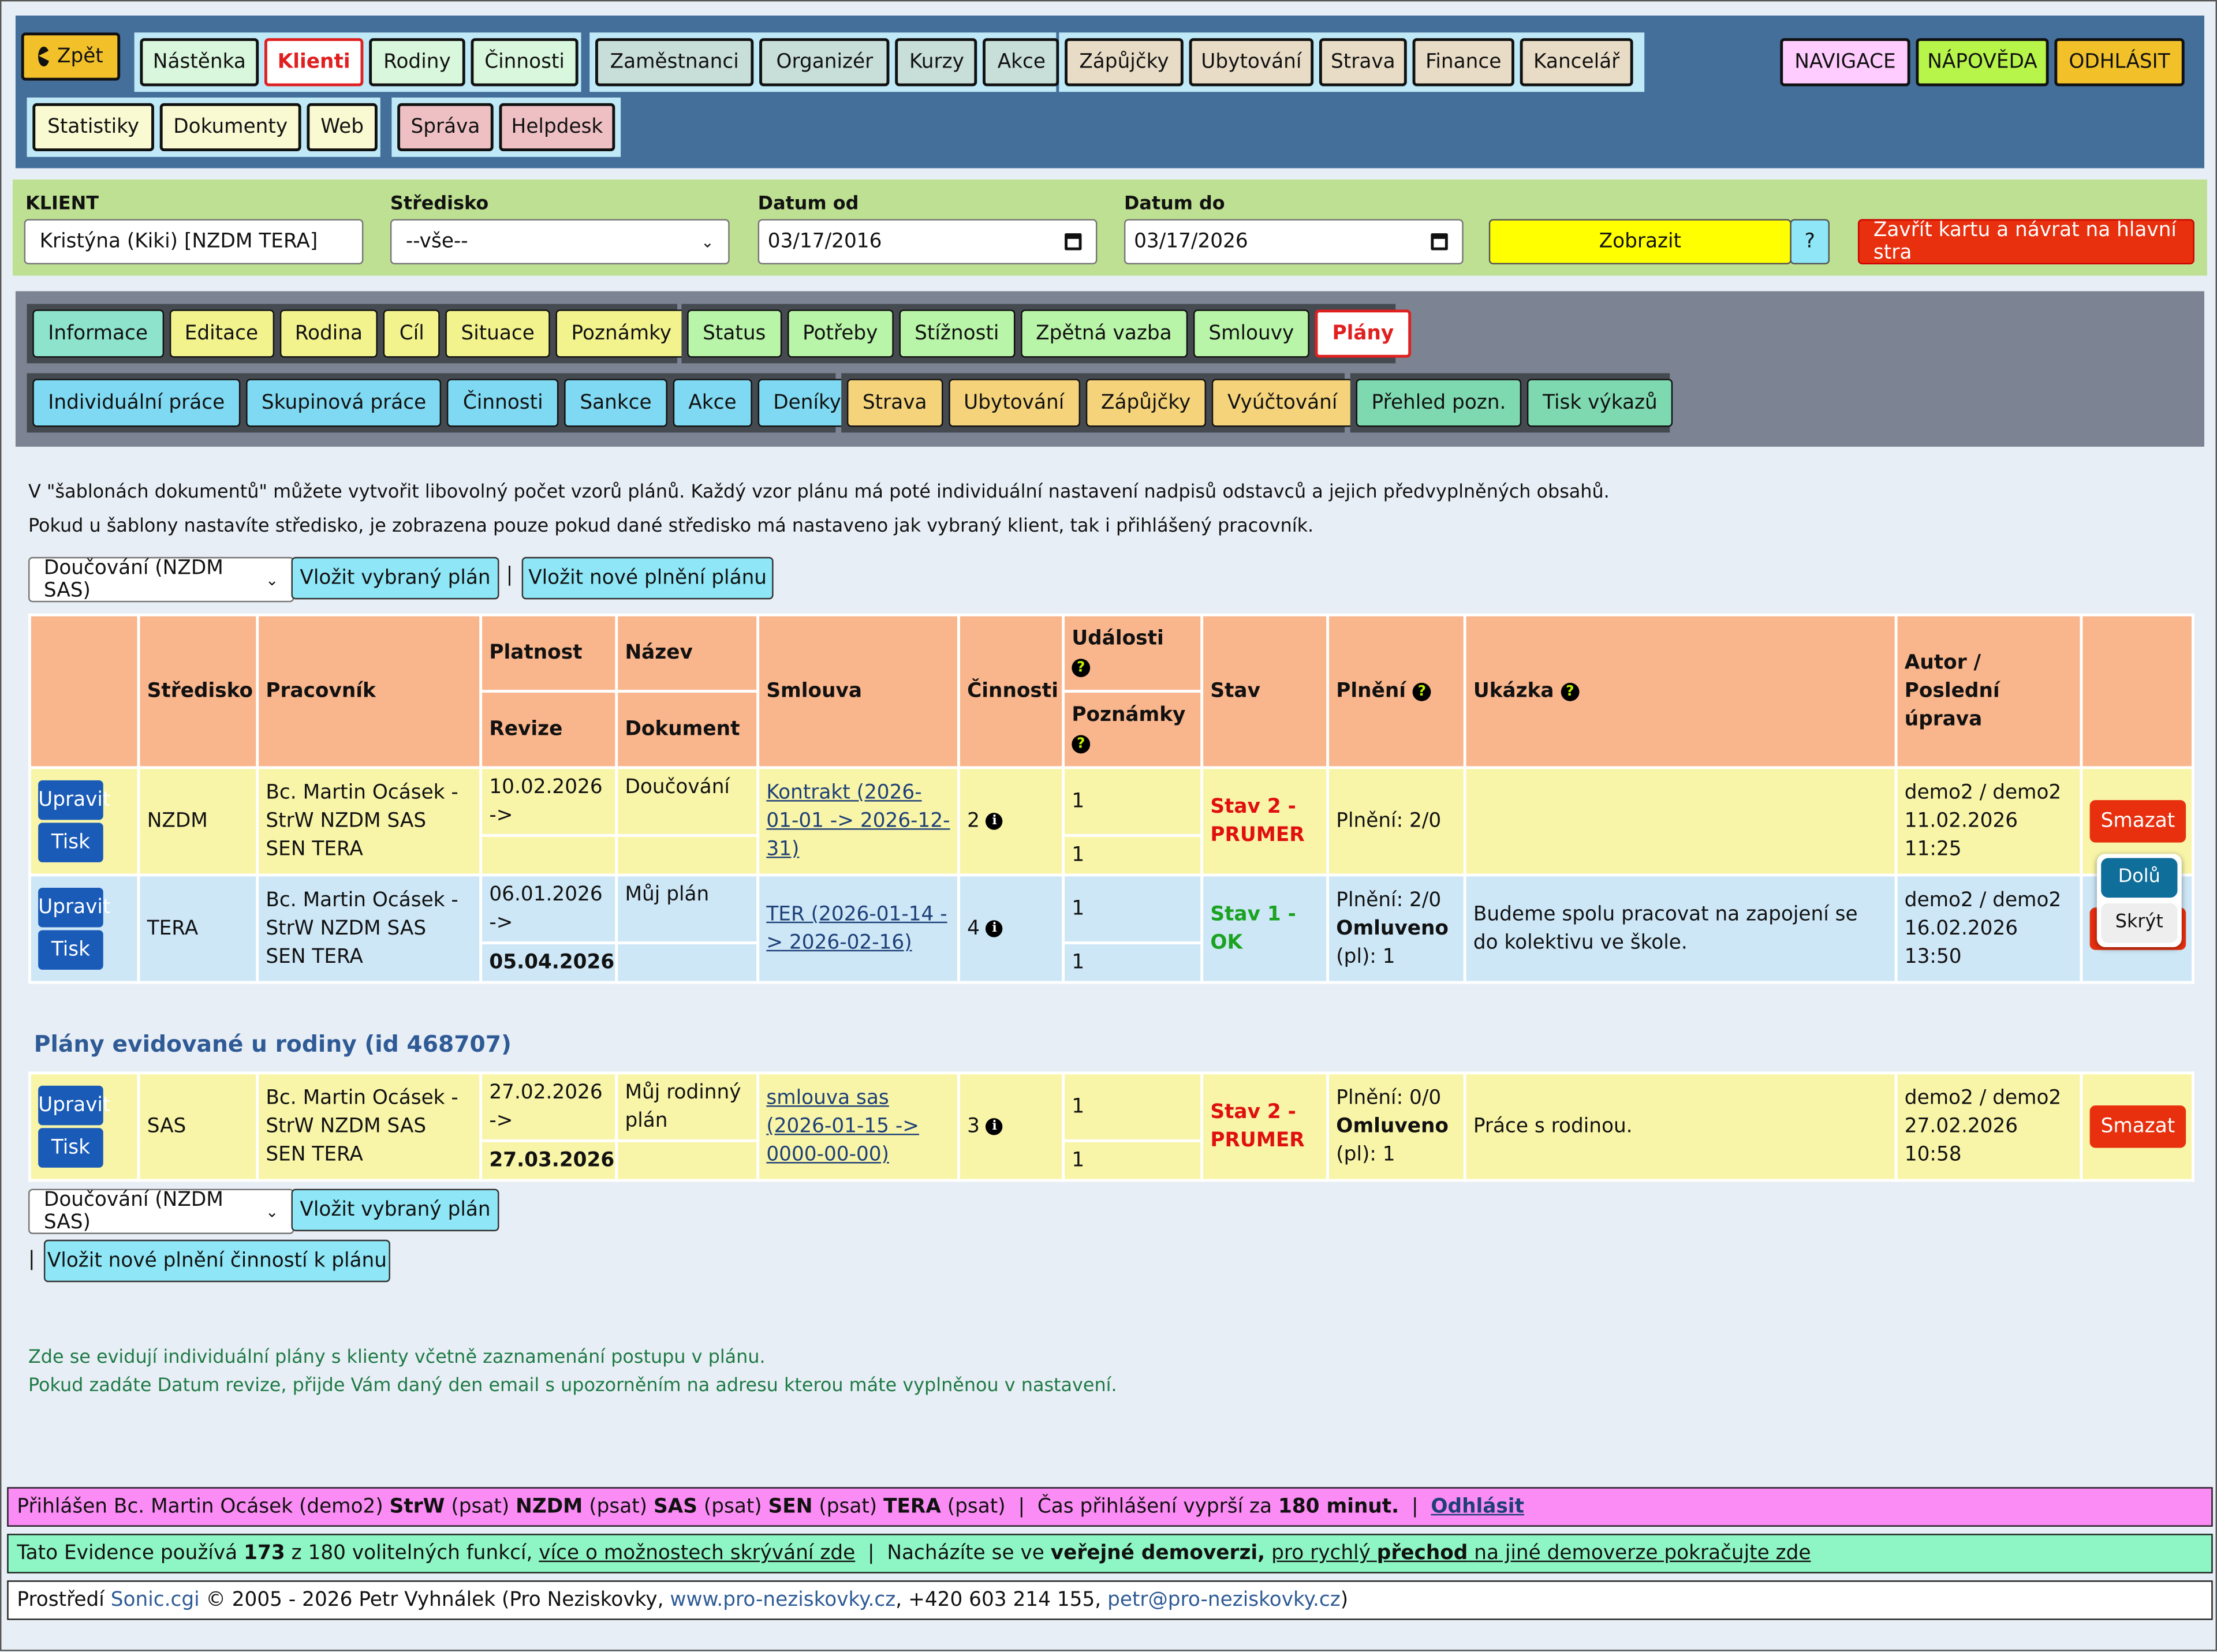  I want to click on move-down-button: Dolů, so click(2140, 878).